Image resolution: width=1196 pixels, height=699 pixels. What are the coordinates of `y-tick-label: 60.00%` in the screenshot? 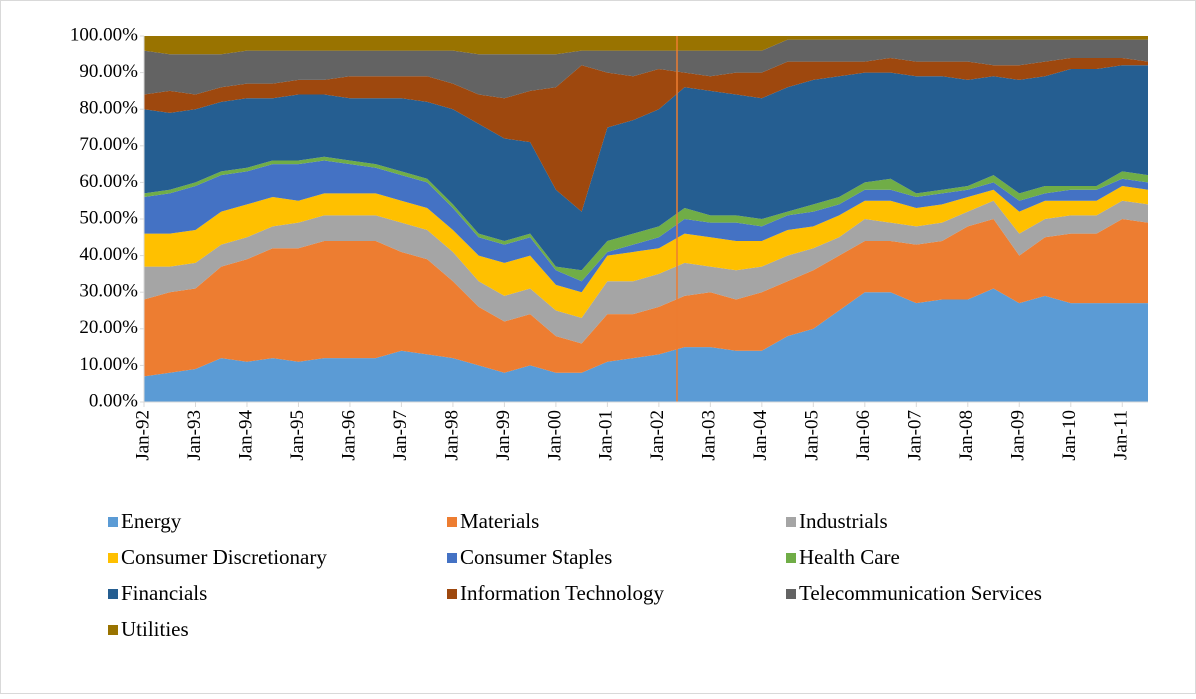 It's located at (108, 181).